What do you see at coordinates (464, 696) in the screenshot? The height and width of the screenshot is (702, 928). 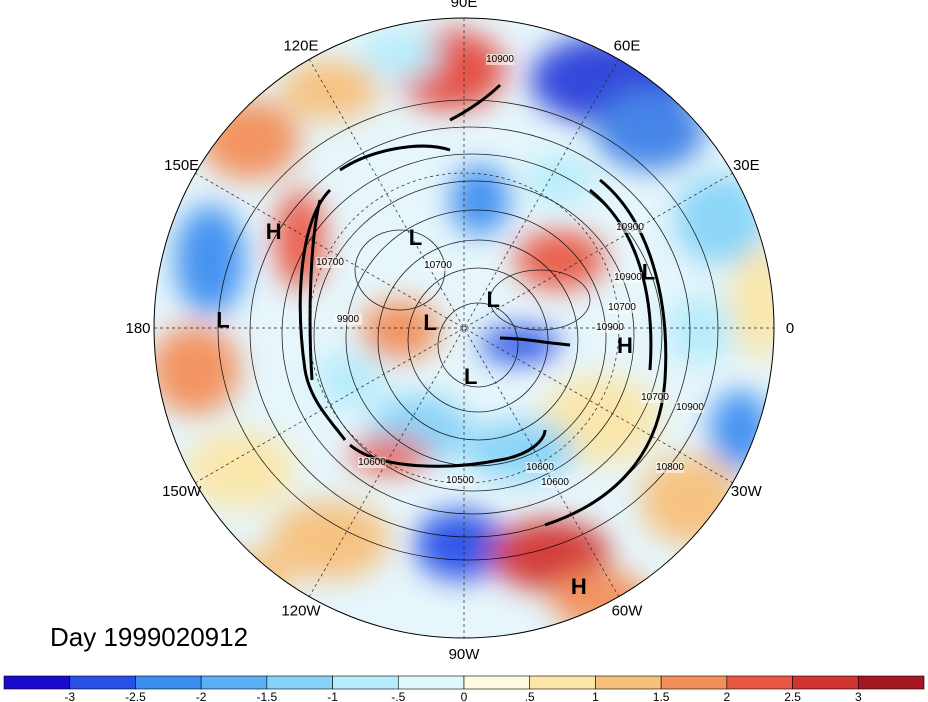 I see `colorbar-tick-label: 0` at bounding box center [464, 696].